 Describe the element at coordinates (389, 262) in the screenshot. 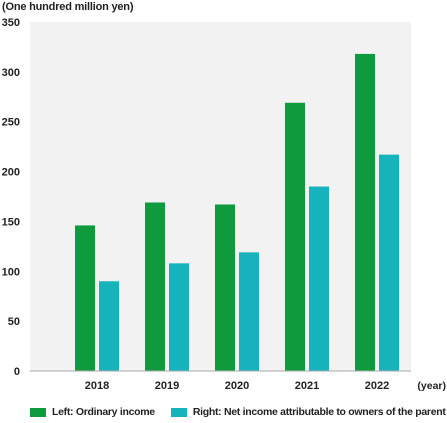

I see `bar-net-income-2022` at that location.